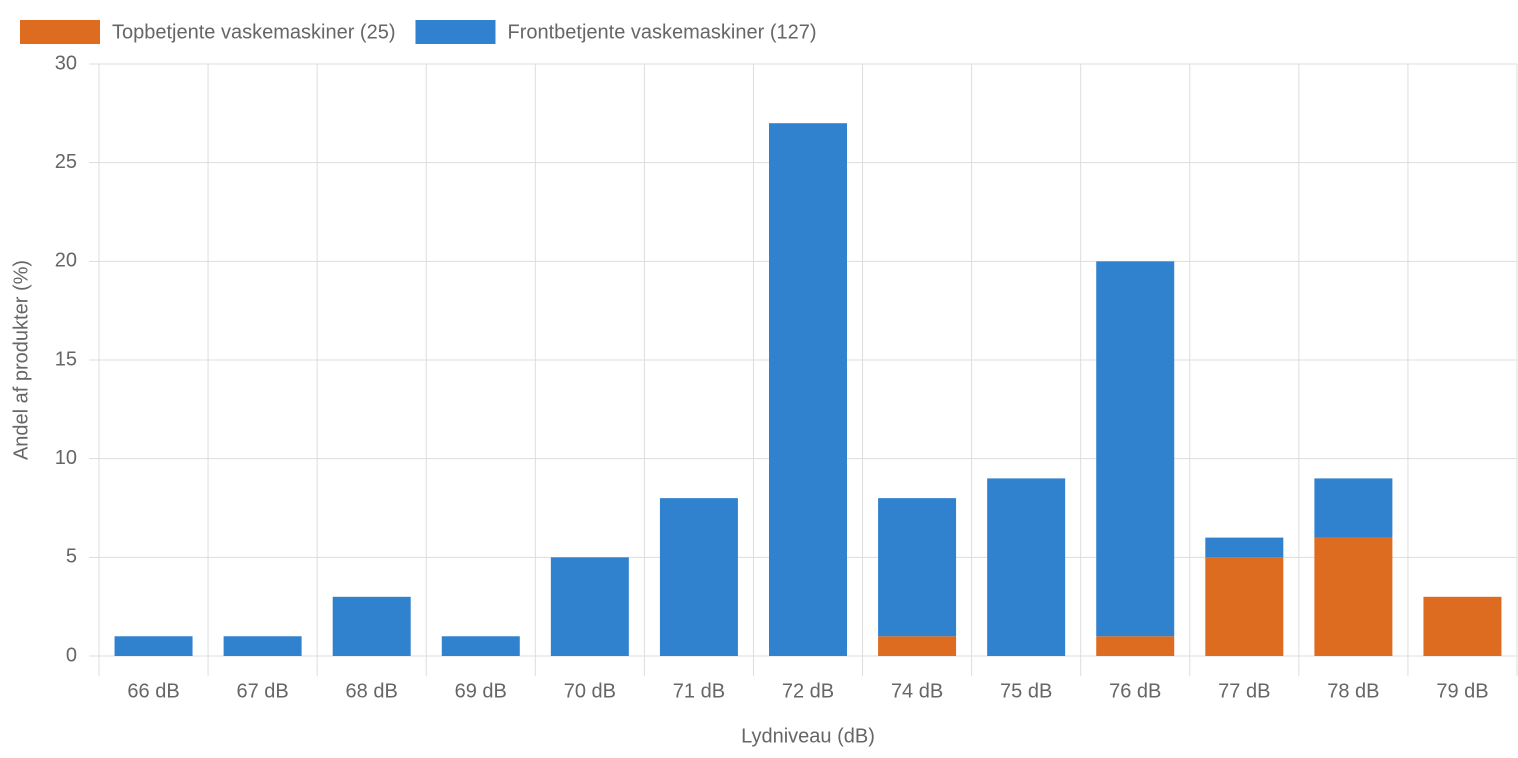 The width and height of the screenshot is (1518, 758). Describe the element at coordinates (66, 63) in the screenshot. I see `y-tick-label: 30` at that location.